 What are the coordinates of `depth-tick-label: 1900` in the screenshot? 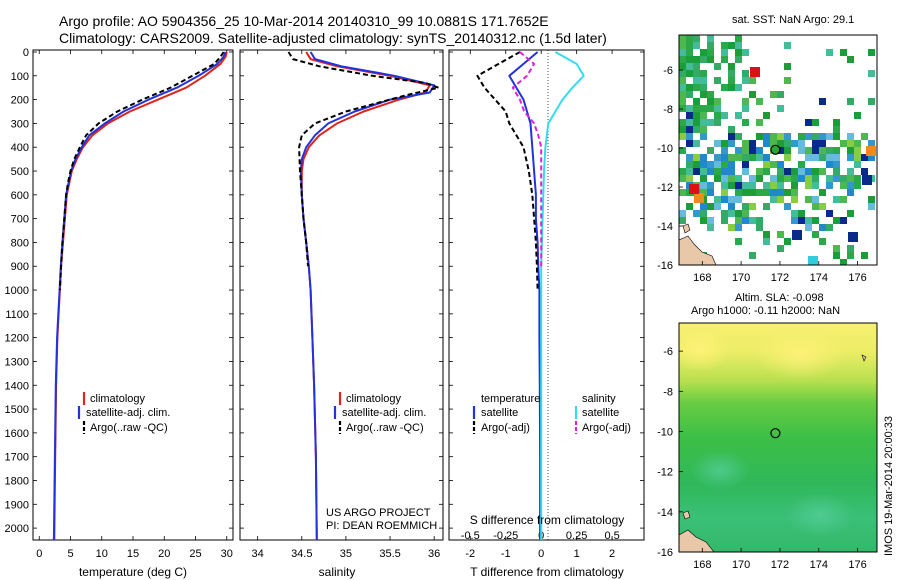 It's located at (17, 505).